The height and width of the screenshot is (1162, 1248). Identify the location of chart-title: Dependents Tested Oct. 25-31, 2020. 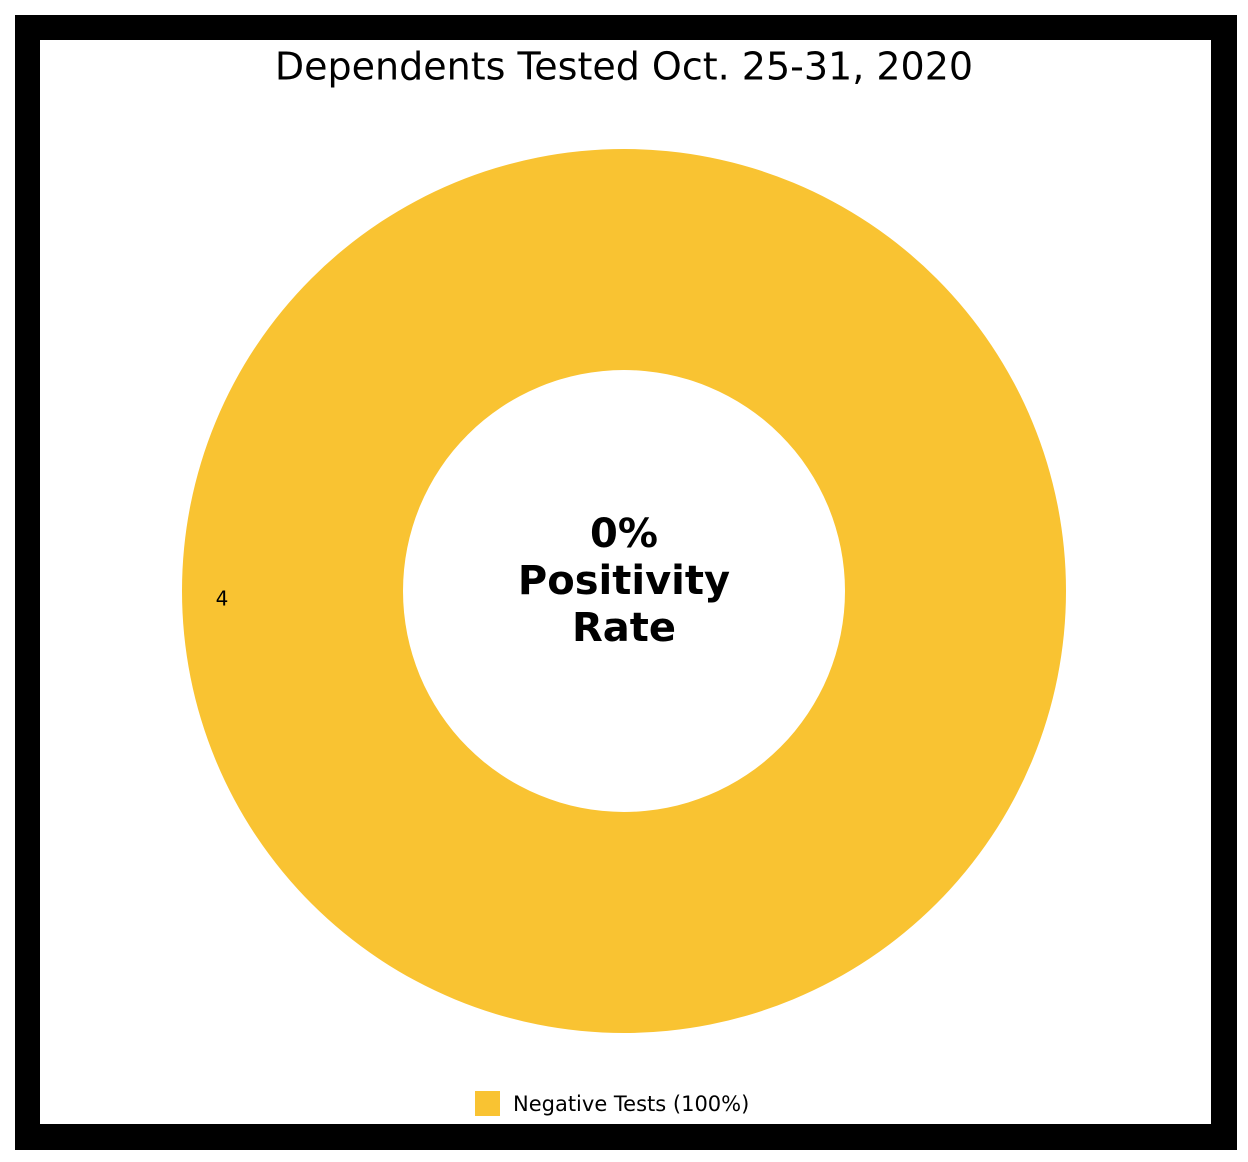
(624, 67).